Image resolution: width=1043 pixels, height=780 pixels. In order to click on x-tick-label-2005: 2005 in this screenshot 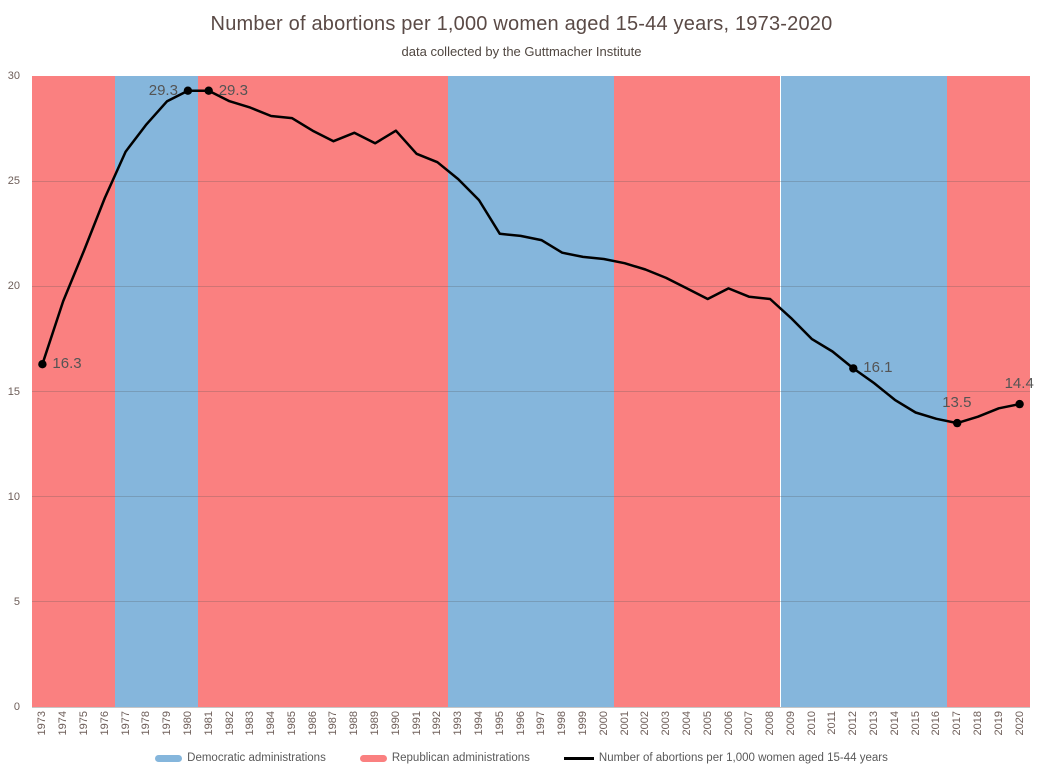, I will do `click(707, 723)`.